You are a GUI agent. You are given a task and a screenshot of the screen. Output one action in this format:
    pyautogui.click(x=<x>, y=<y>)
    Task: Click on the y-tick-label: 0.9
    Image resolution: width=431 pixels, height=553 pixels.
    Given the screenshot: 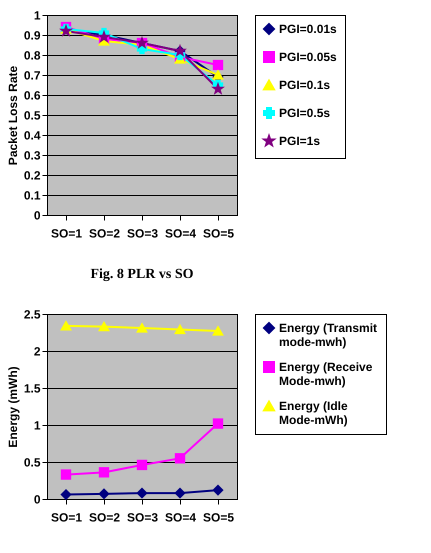 What is the action you would take?
    pyautogui.click(x=32, y=35)
    